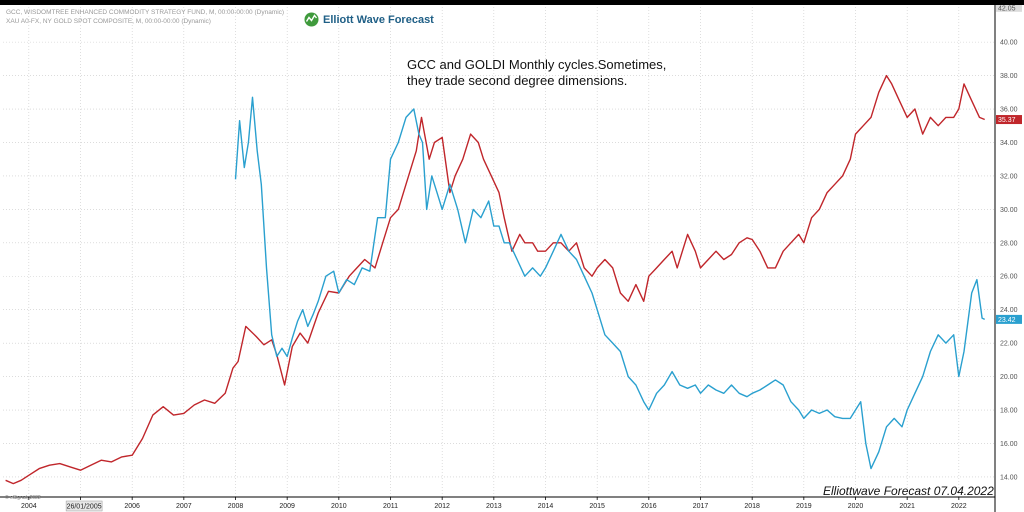 The height and width of the screenshot is (512, 1024). I want to click on x-tick-label: 2006, so click(132, 506).